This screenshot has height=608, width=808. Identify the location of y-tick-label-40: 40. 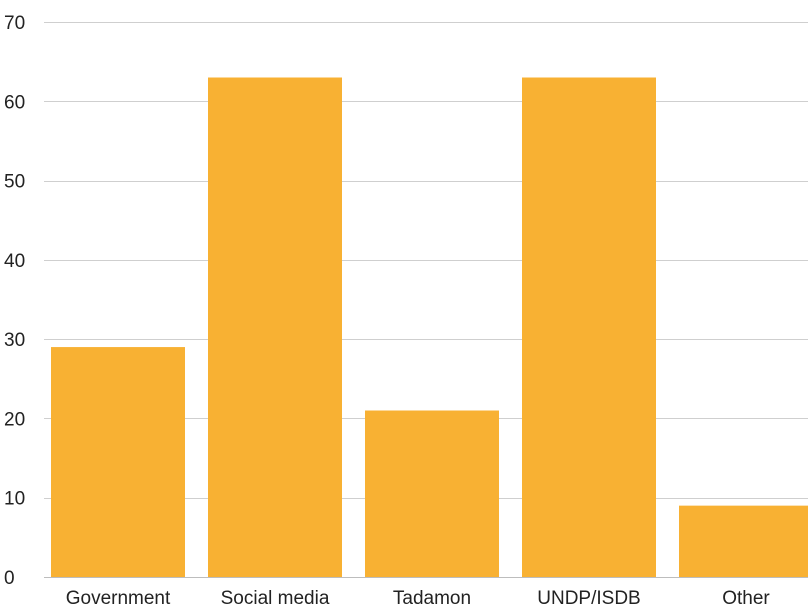
(14, 261).